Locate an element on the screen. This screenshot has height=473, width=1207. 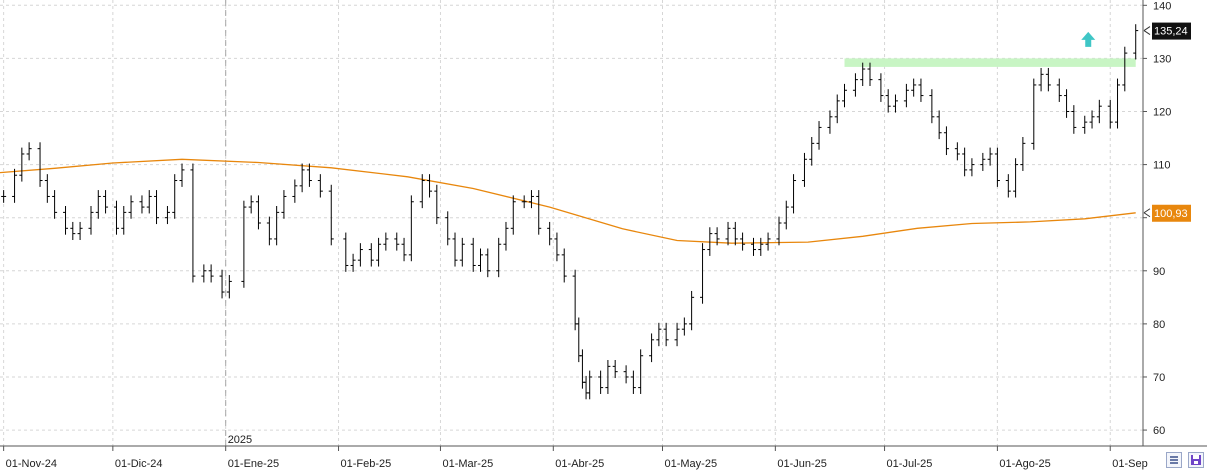
y-tick-label: 90 is located at coordinates (1159, 272).